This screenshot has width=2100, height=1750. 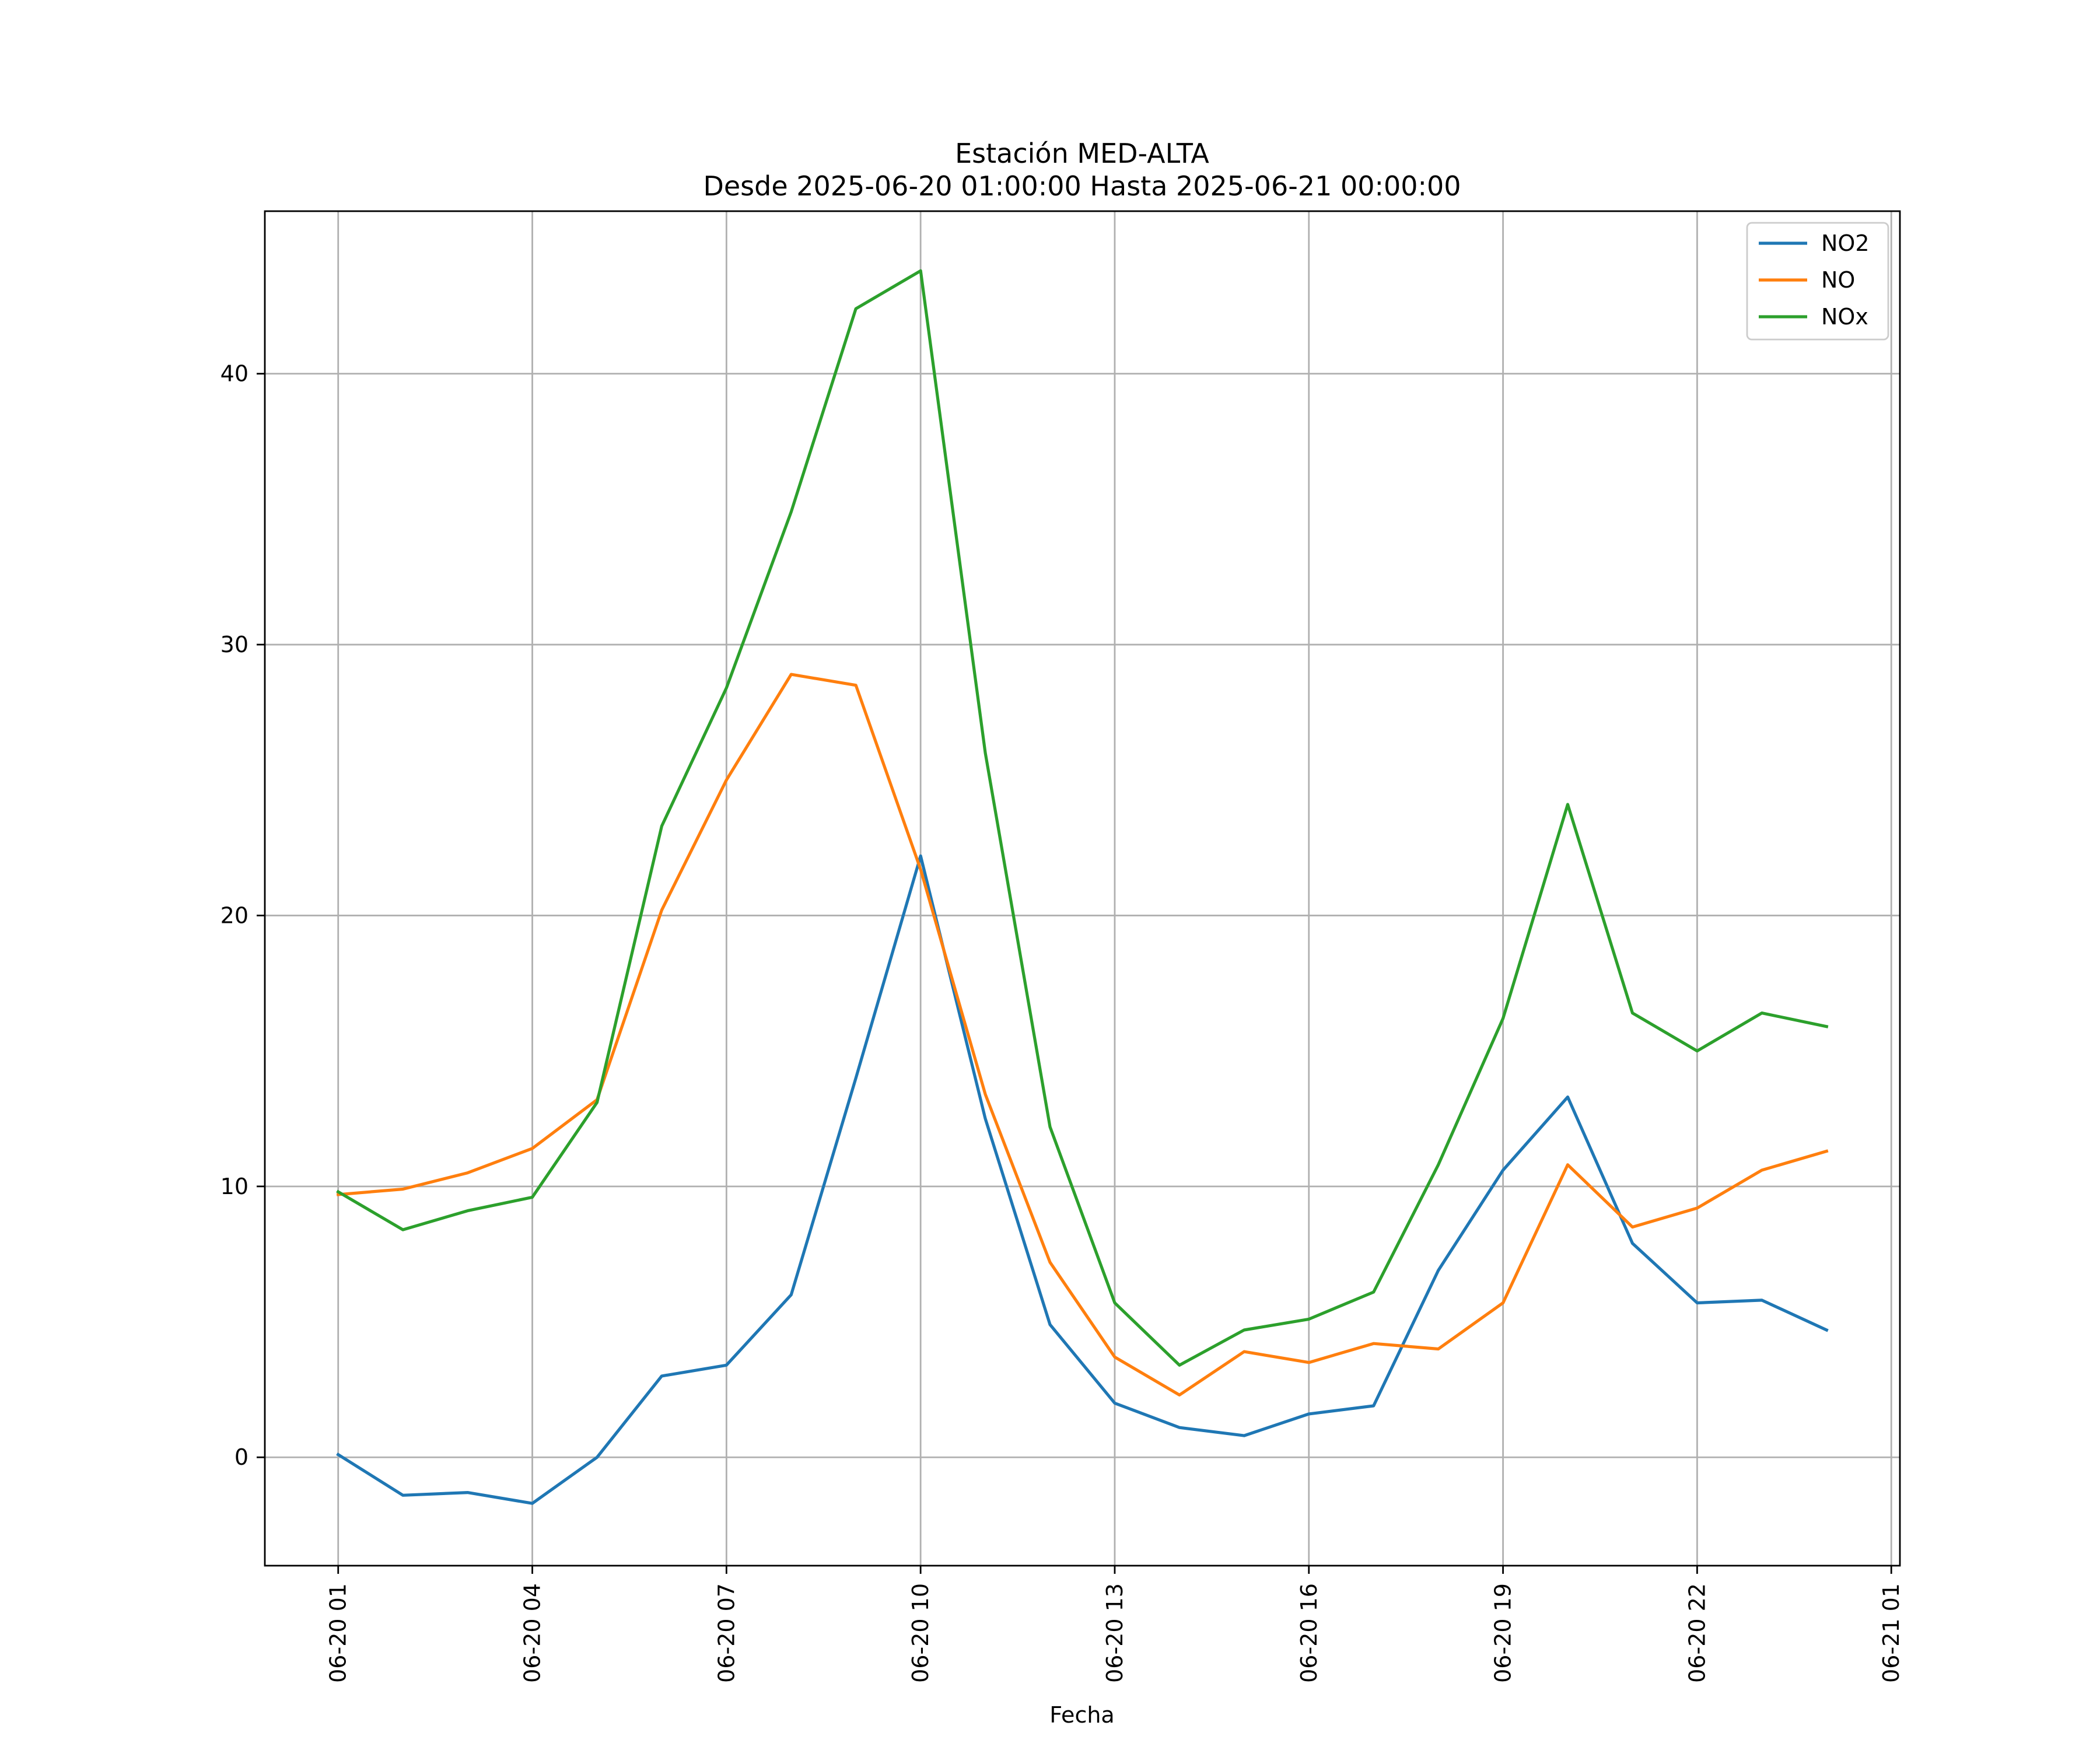 I want to click on legend-frame, so click(x=1817, y=281).